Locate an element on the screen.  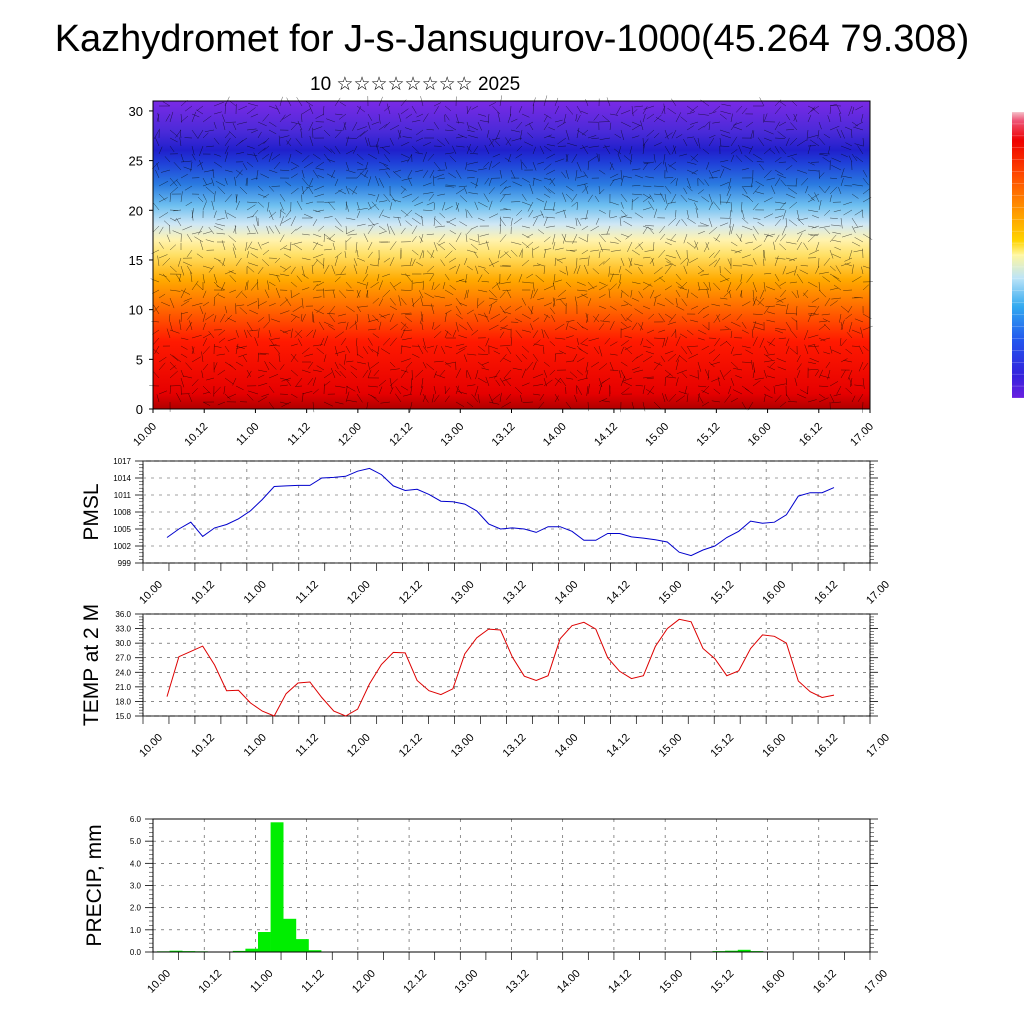
y-tick-label: 5.0 is located at coordinates (136, 841).